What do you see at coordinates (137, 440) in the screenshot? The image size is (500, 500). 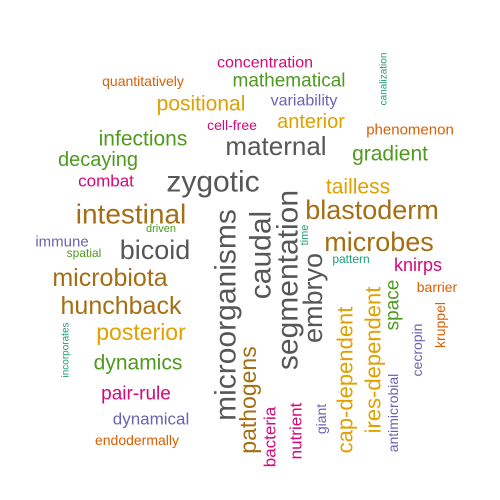 I see `word-endodermally: endodermally` at bounding box center [137, 440].